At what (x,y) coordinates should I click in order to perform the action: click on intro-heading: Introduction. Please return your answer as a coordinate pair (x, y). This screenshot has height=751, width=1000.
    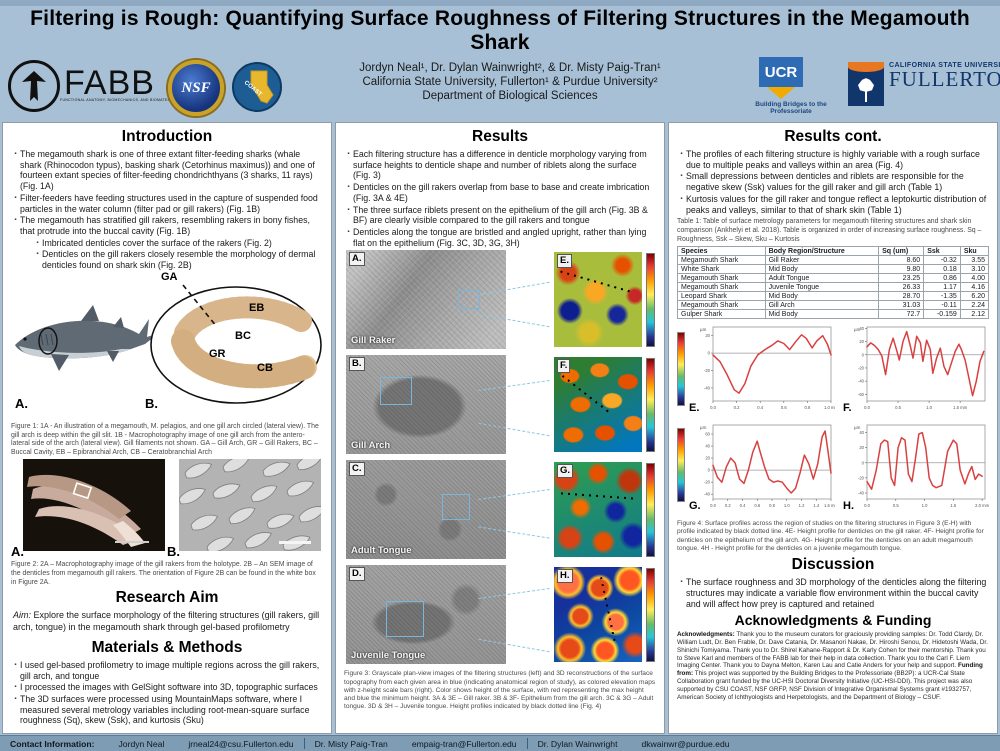
    Looking at the image, I should click on (167, 136).